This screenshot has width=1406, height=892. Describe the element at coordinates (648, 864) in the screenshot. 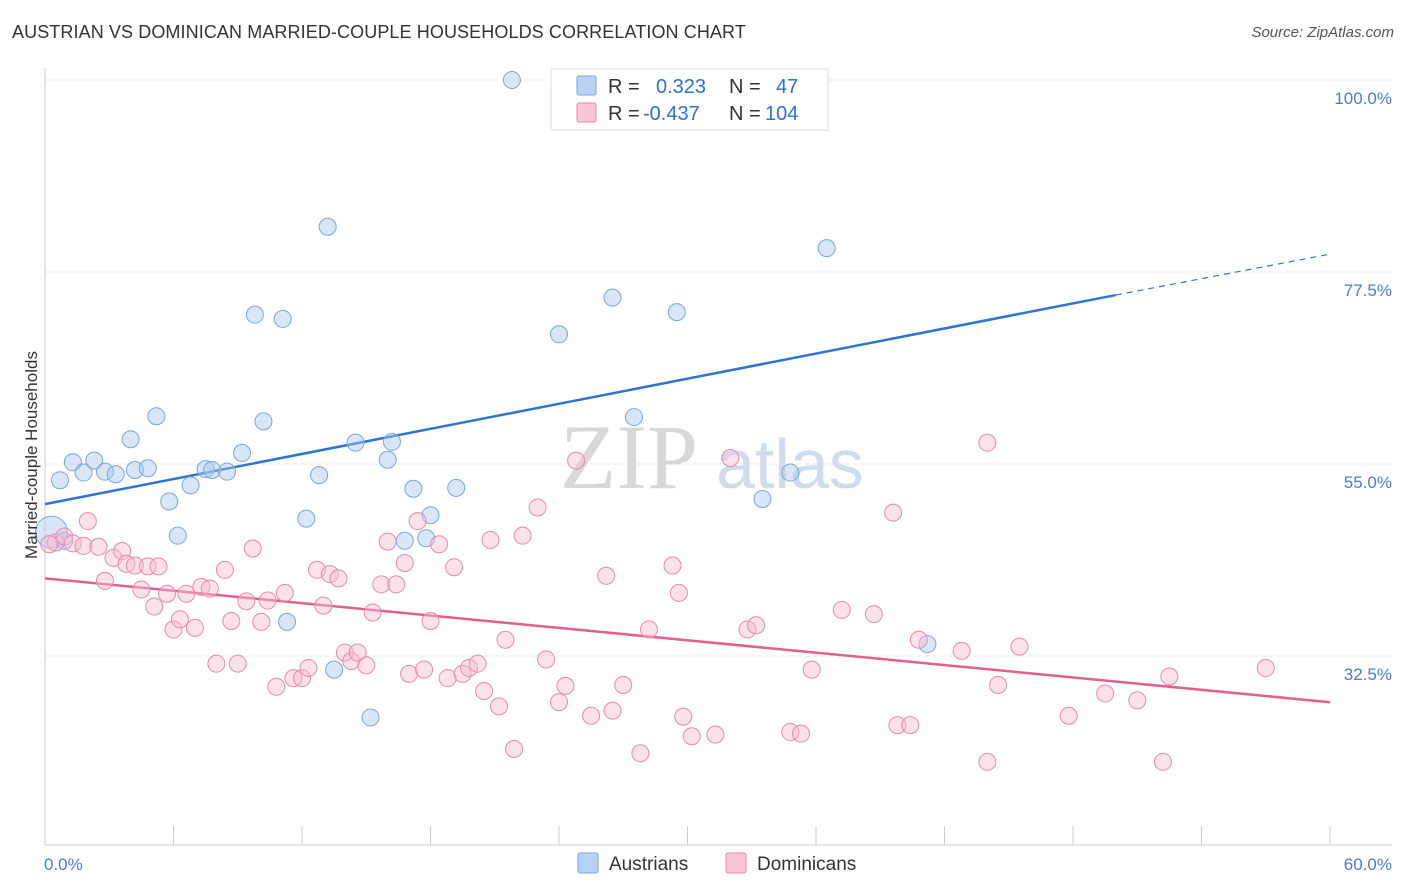

I see `bottom-legend-label-austrians: Austrians` at that location.